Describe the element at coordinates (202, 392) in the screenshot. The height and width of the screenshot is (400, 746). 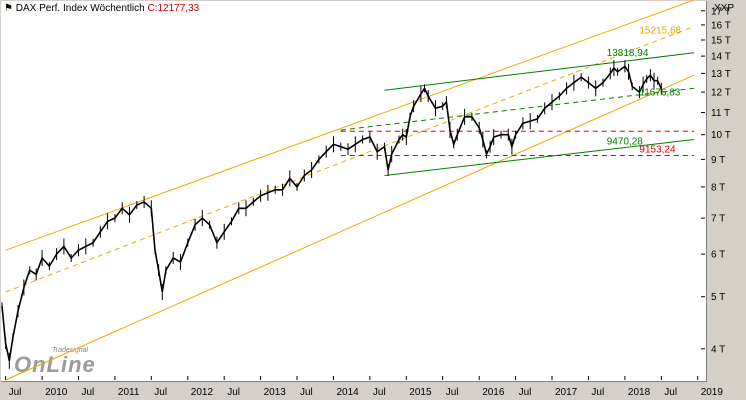
I see `x-tick-label: 2012` at that location.